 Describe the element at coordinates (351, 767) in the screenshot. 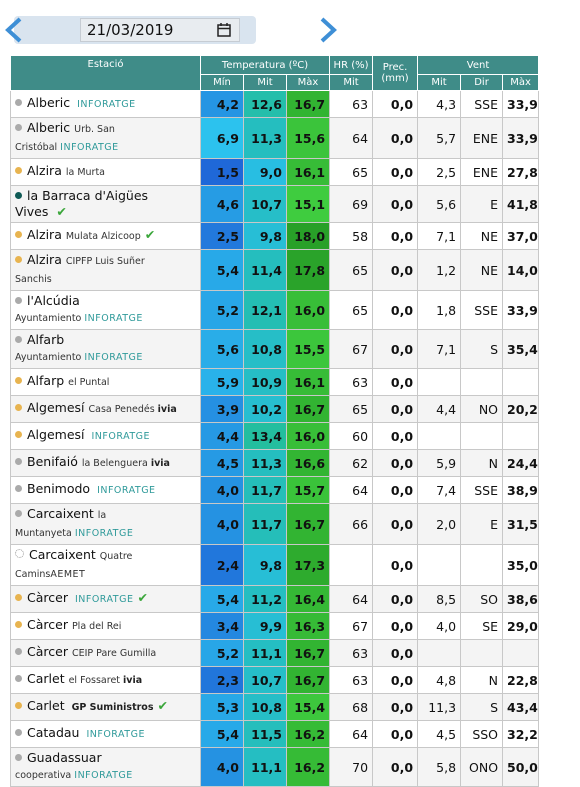

I see `value-cell: 70` at that location.